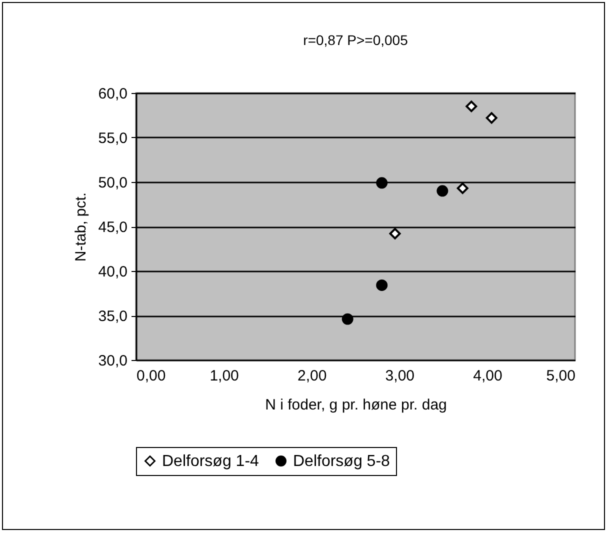 The height and width of the screenshot is (536, 611). What do you see at coordinates (113, 227) in the screenshot?
I see `y-tick-label: 45,0` at bounding box center [113, 227].